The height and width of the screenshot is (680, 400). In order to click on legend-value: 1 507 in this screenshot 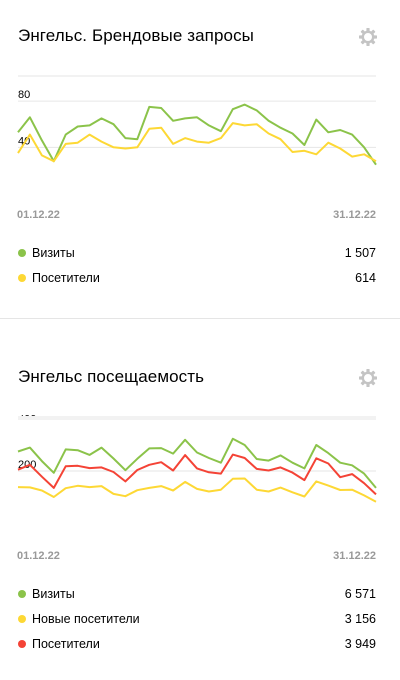, I will do `click(360, 253)`.